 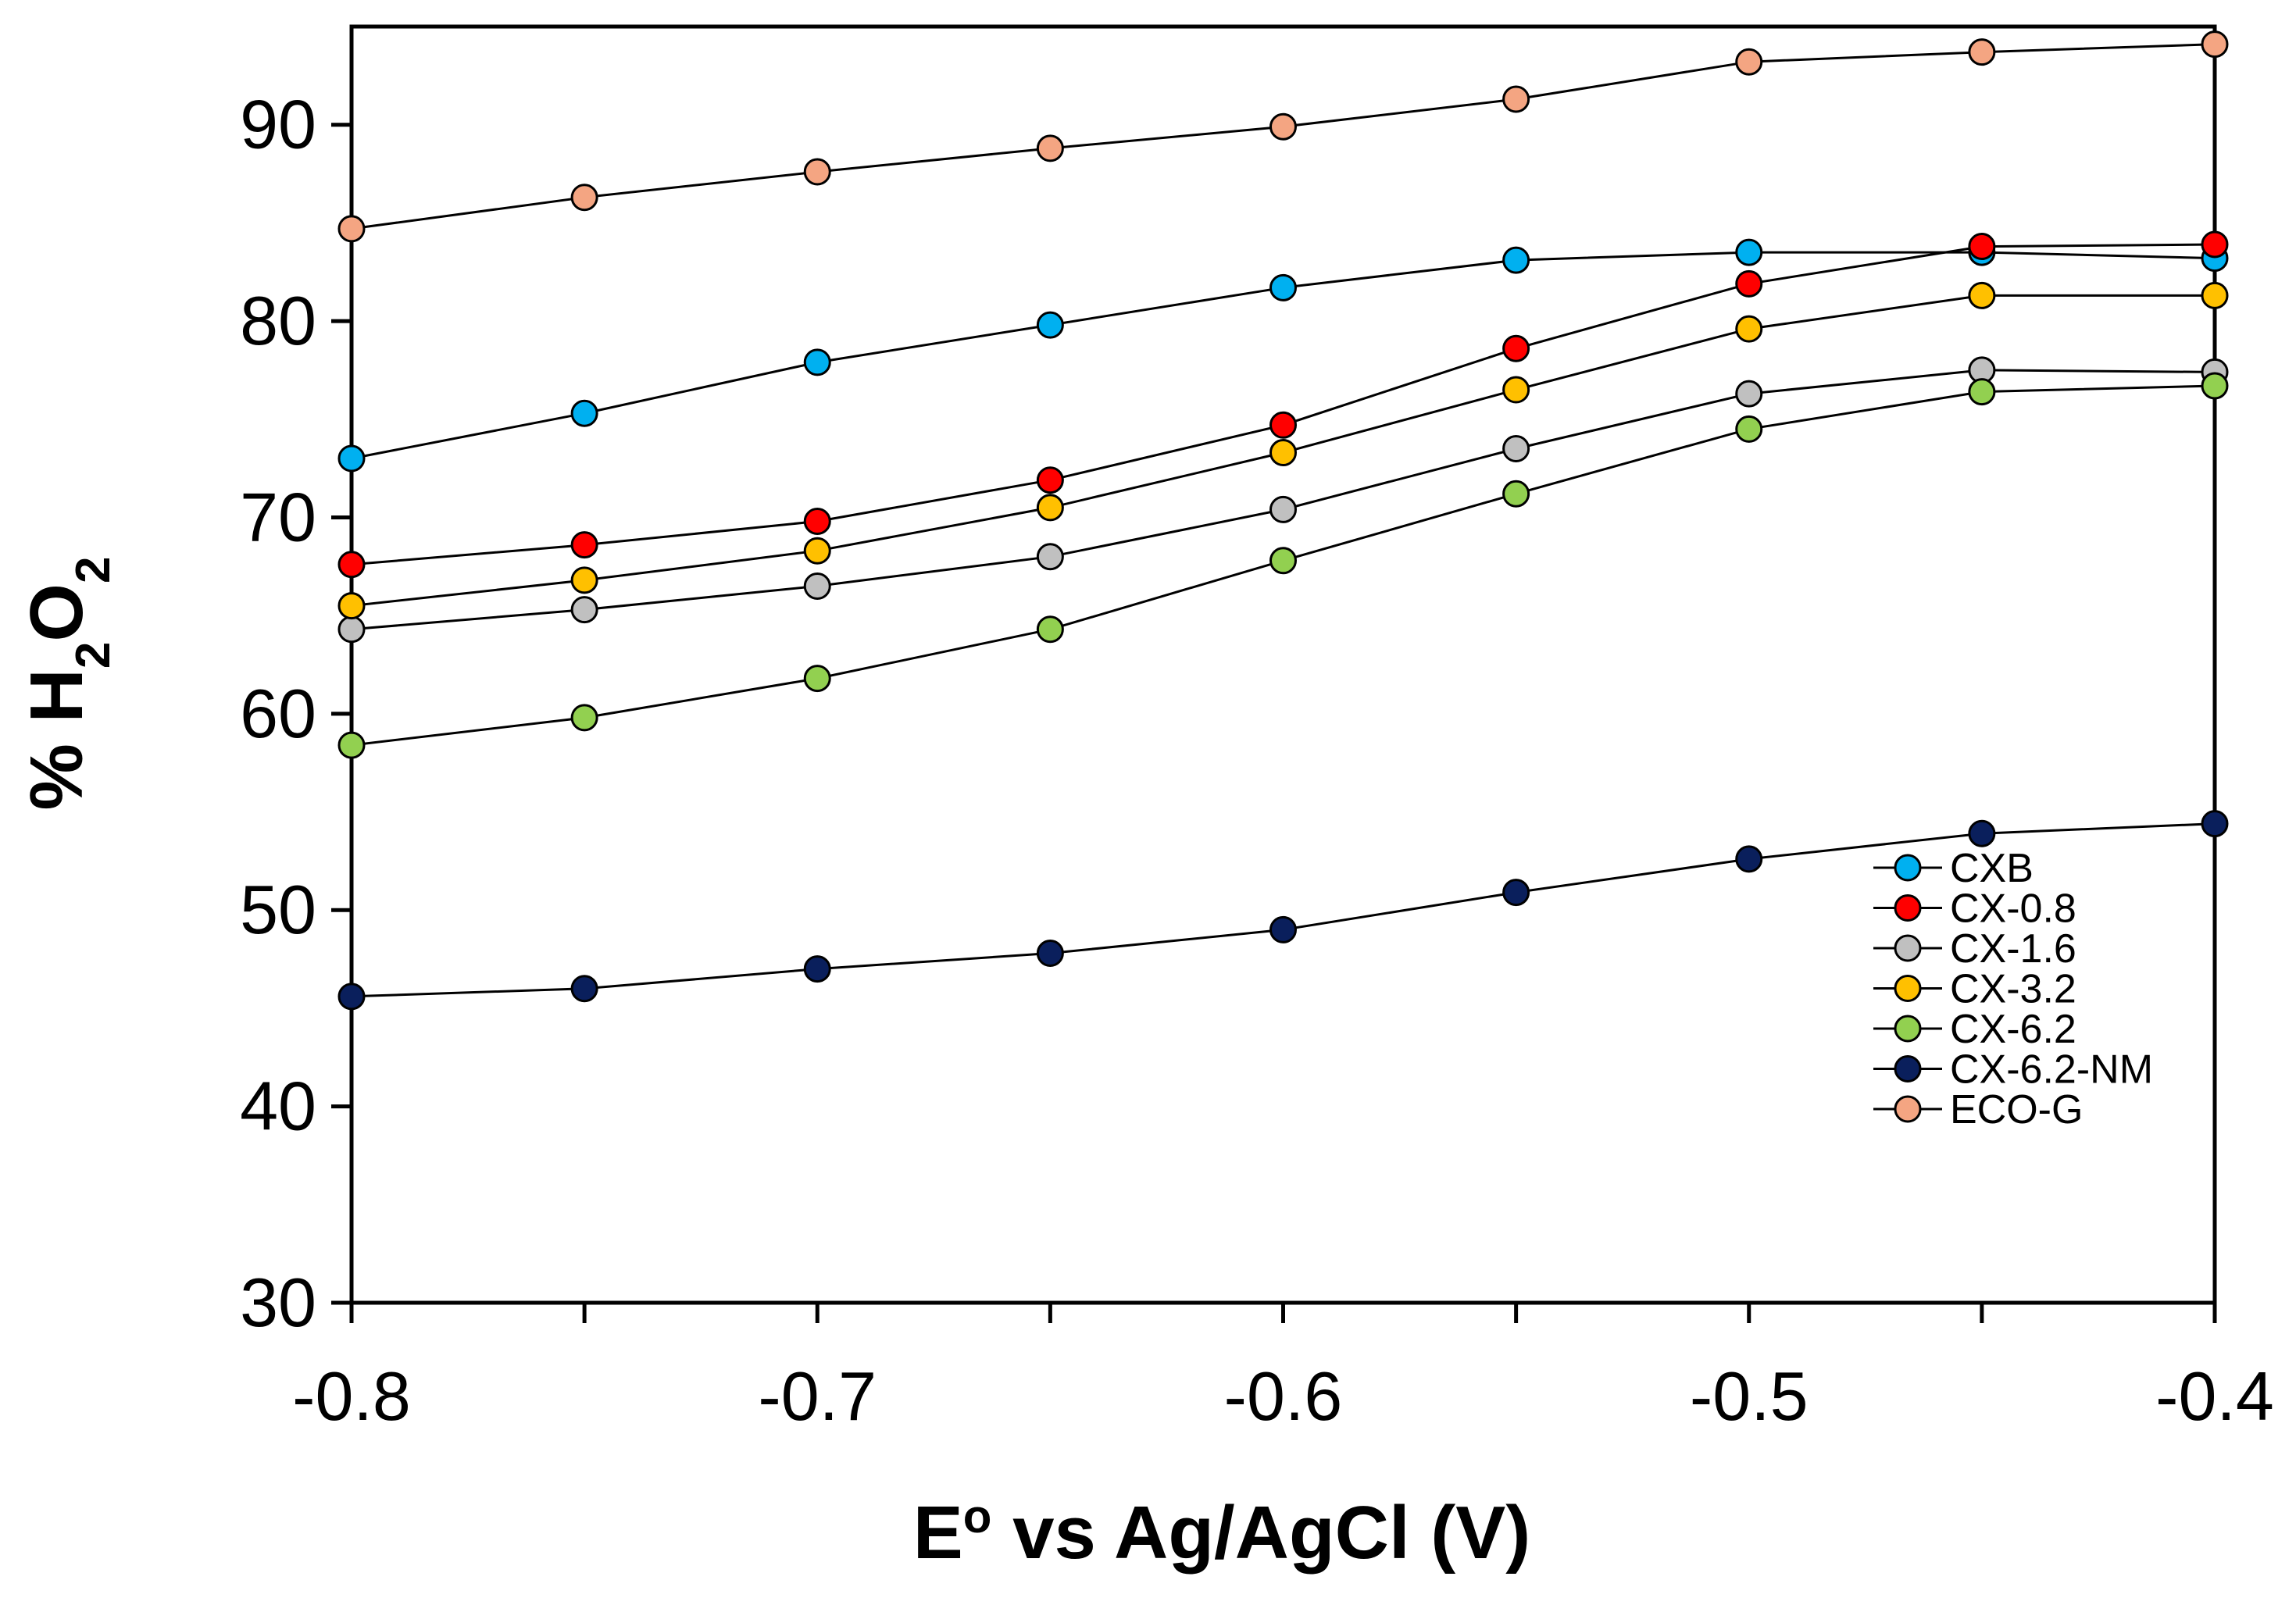 I want to click on legend-label: CX-0.8, so click(x=2013, y=909).